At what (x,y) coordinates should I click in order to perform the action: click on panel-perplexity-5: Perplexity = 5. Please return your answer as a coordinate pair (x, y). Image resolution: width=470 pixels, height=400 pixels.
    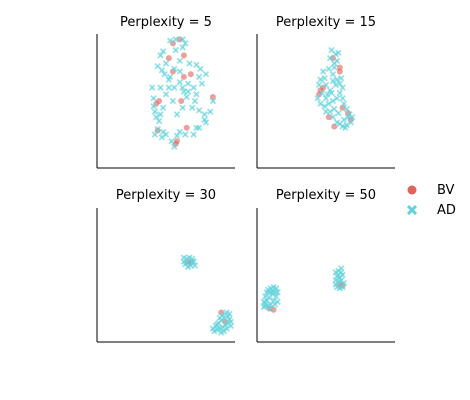
    Looking at the image, I should click on (165, 92).